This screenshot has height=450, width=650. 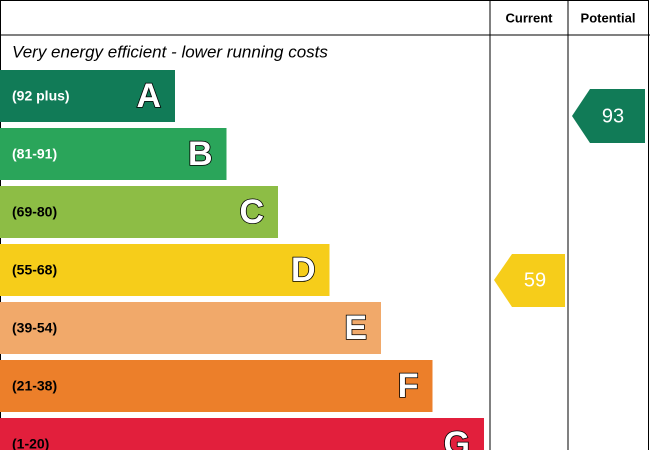 What do you see at coordinates (303, 270) in the screenshot?
I see `band-letter: D` at bounding box center [303, 270].